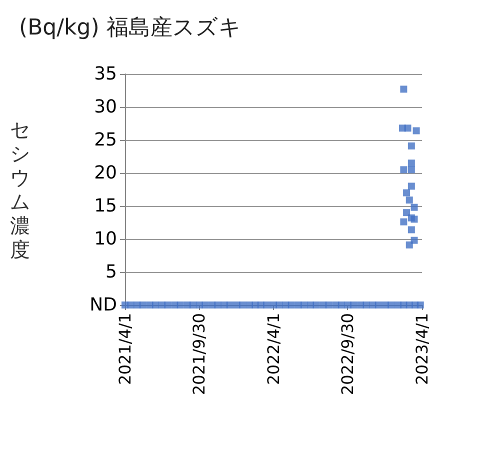 The image size is (480, 459). What do you see at coordinates (130, 28) in the screenshot?
I see `chart-title: (Bq/kg) 福島産スズキ` at bounding box center [130, 28].